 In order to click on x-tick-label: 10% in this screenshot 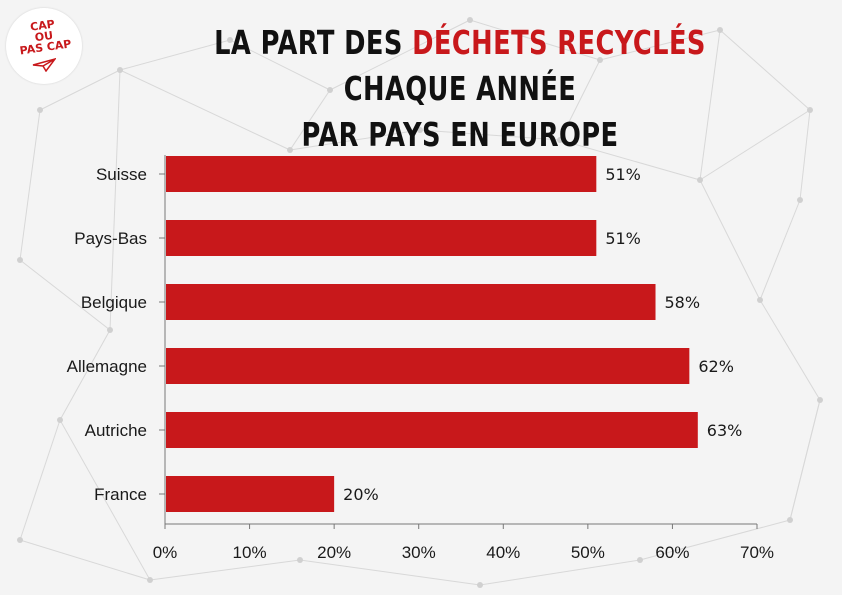, I will do `click(250, 552)`.